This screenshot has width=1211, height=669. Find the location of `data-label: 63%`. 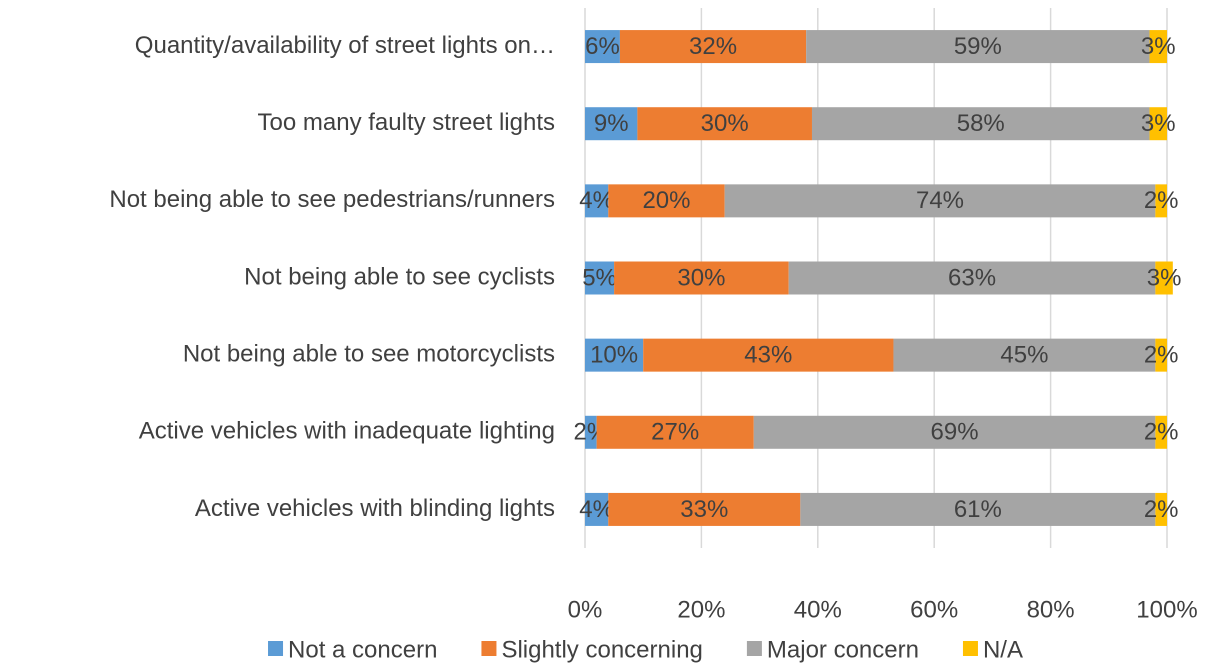

data-label: 63% is located at coordinates (972, 277).